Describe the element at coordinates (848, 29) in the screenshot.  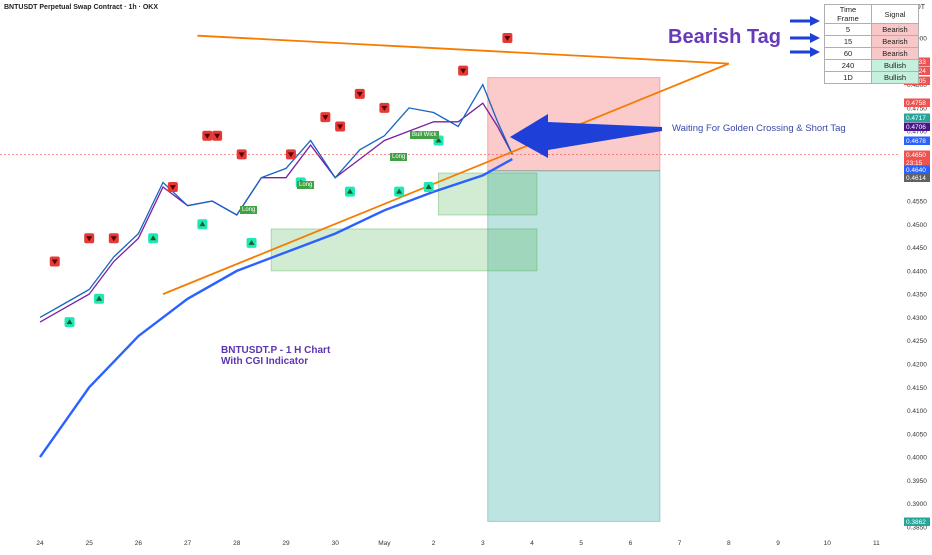
I see `timeframe-cell: 5` at that location.